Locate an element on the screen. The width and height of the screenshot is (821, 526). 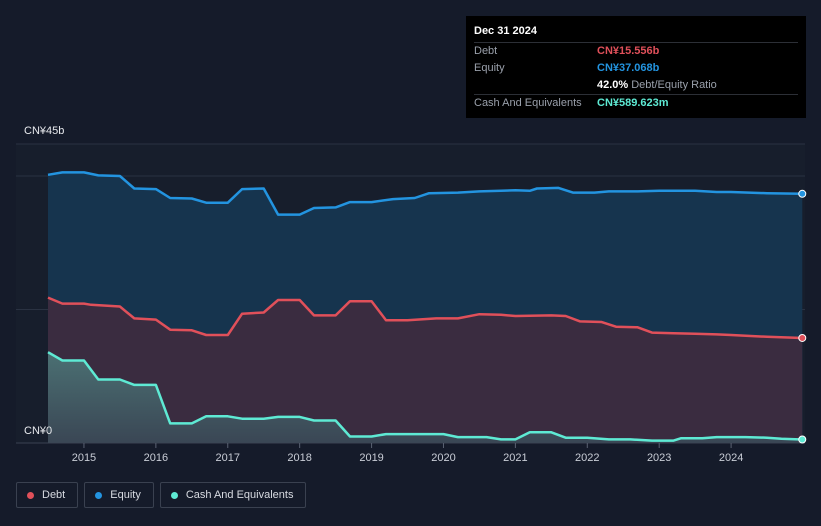
tooltip-debt-label: Debt is located at coordinates (486, 51).